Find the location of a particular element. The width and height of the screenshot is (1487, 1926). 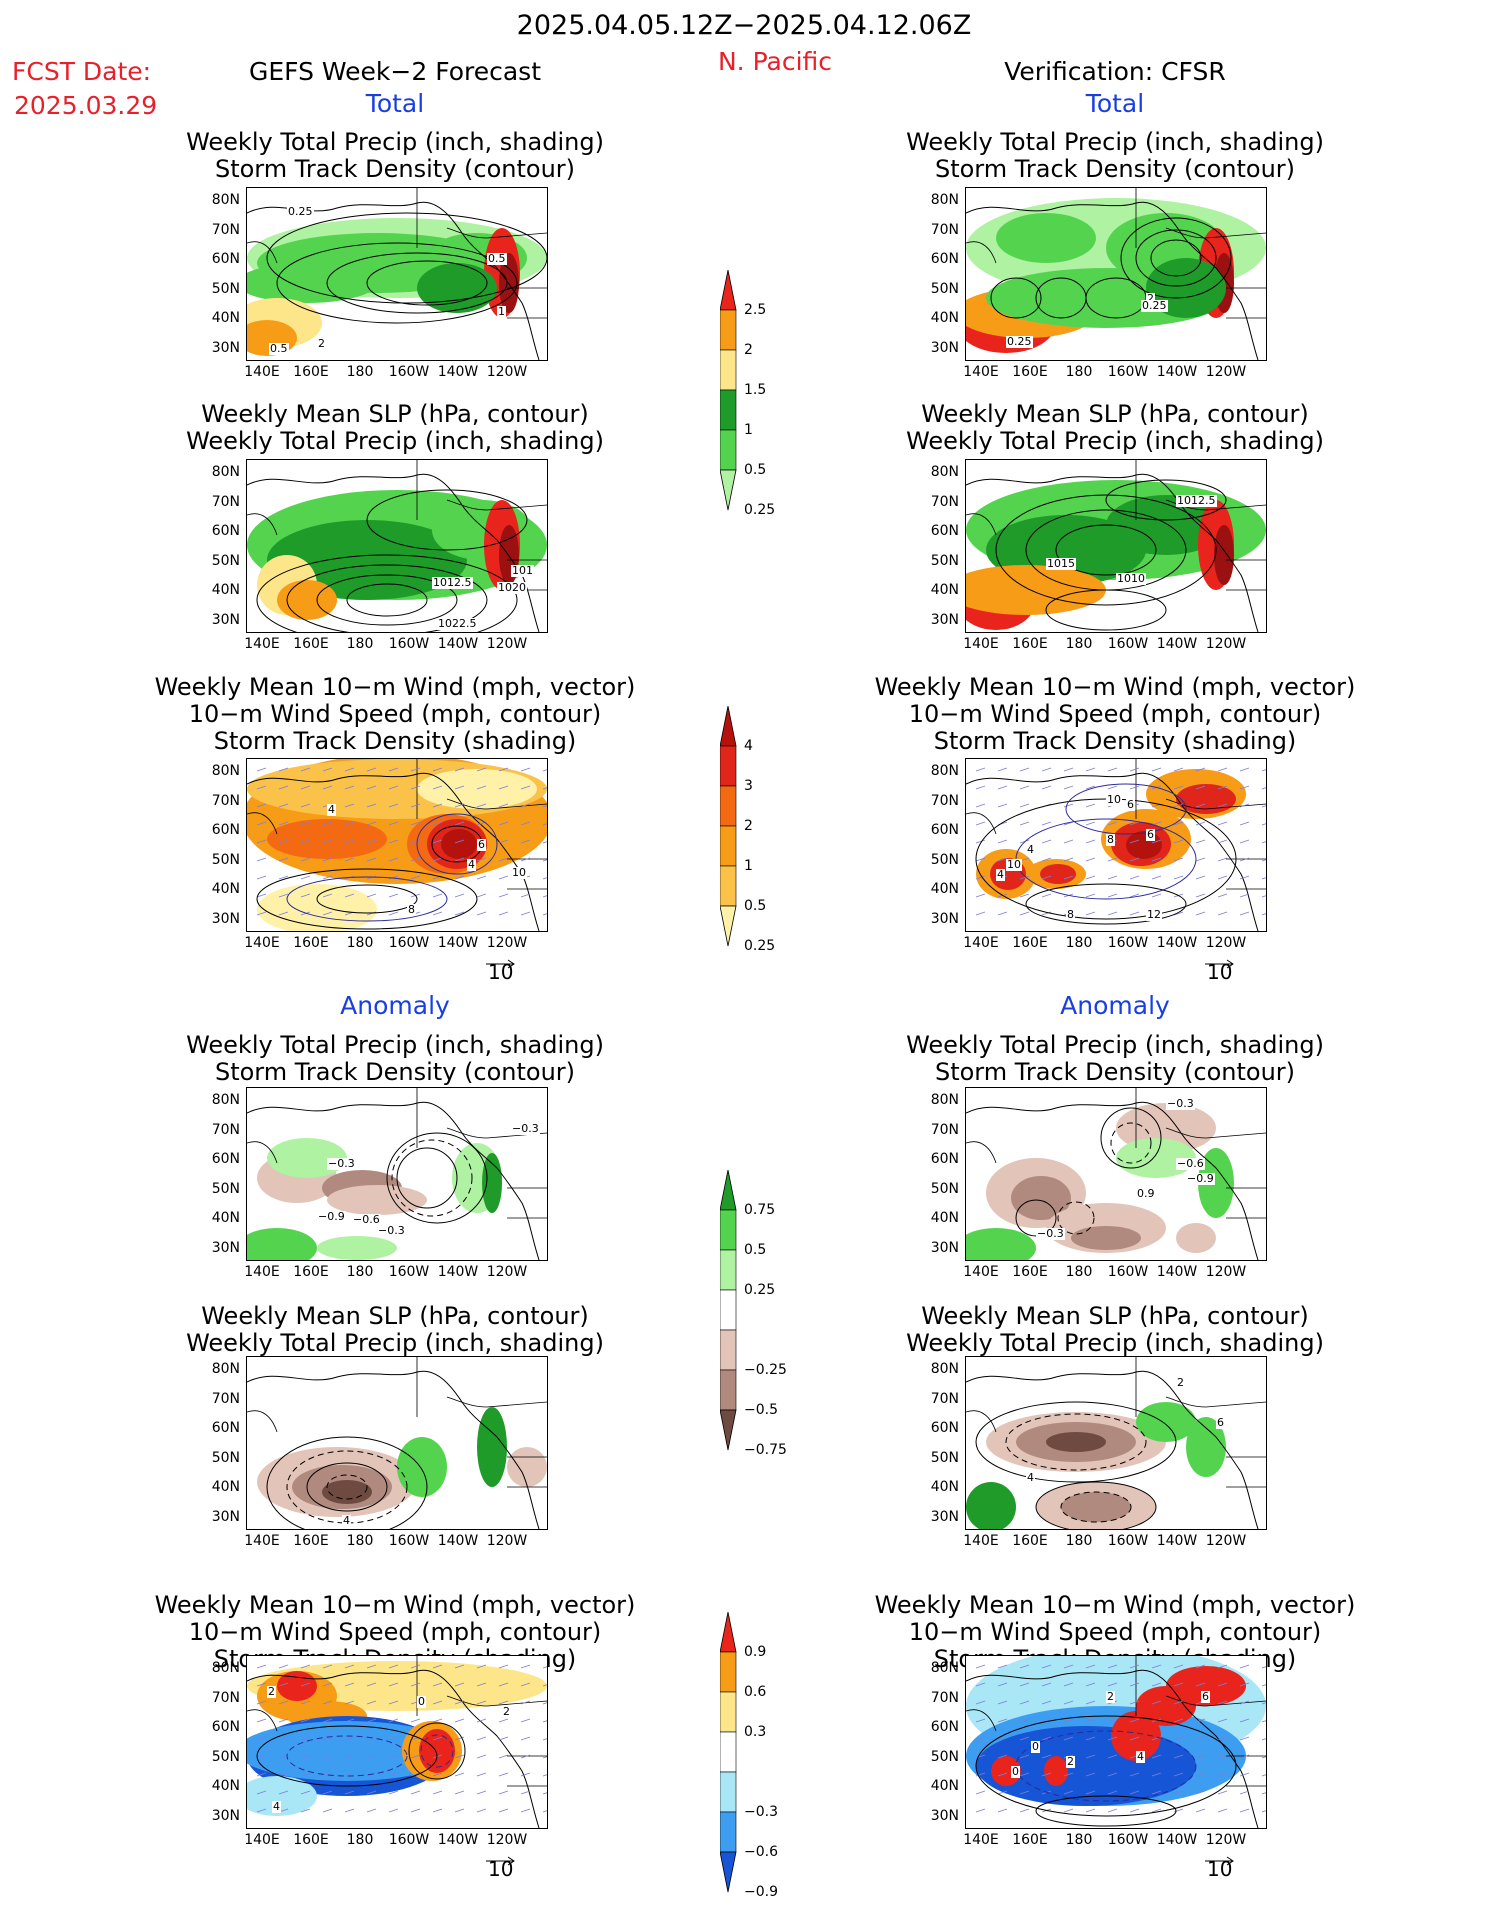

contour-label: −0.9 is located at coordinates (1200, 1178).